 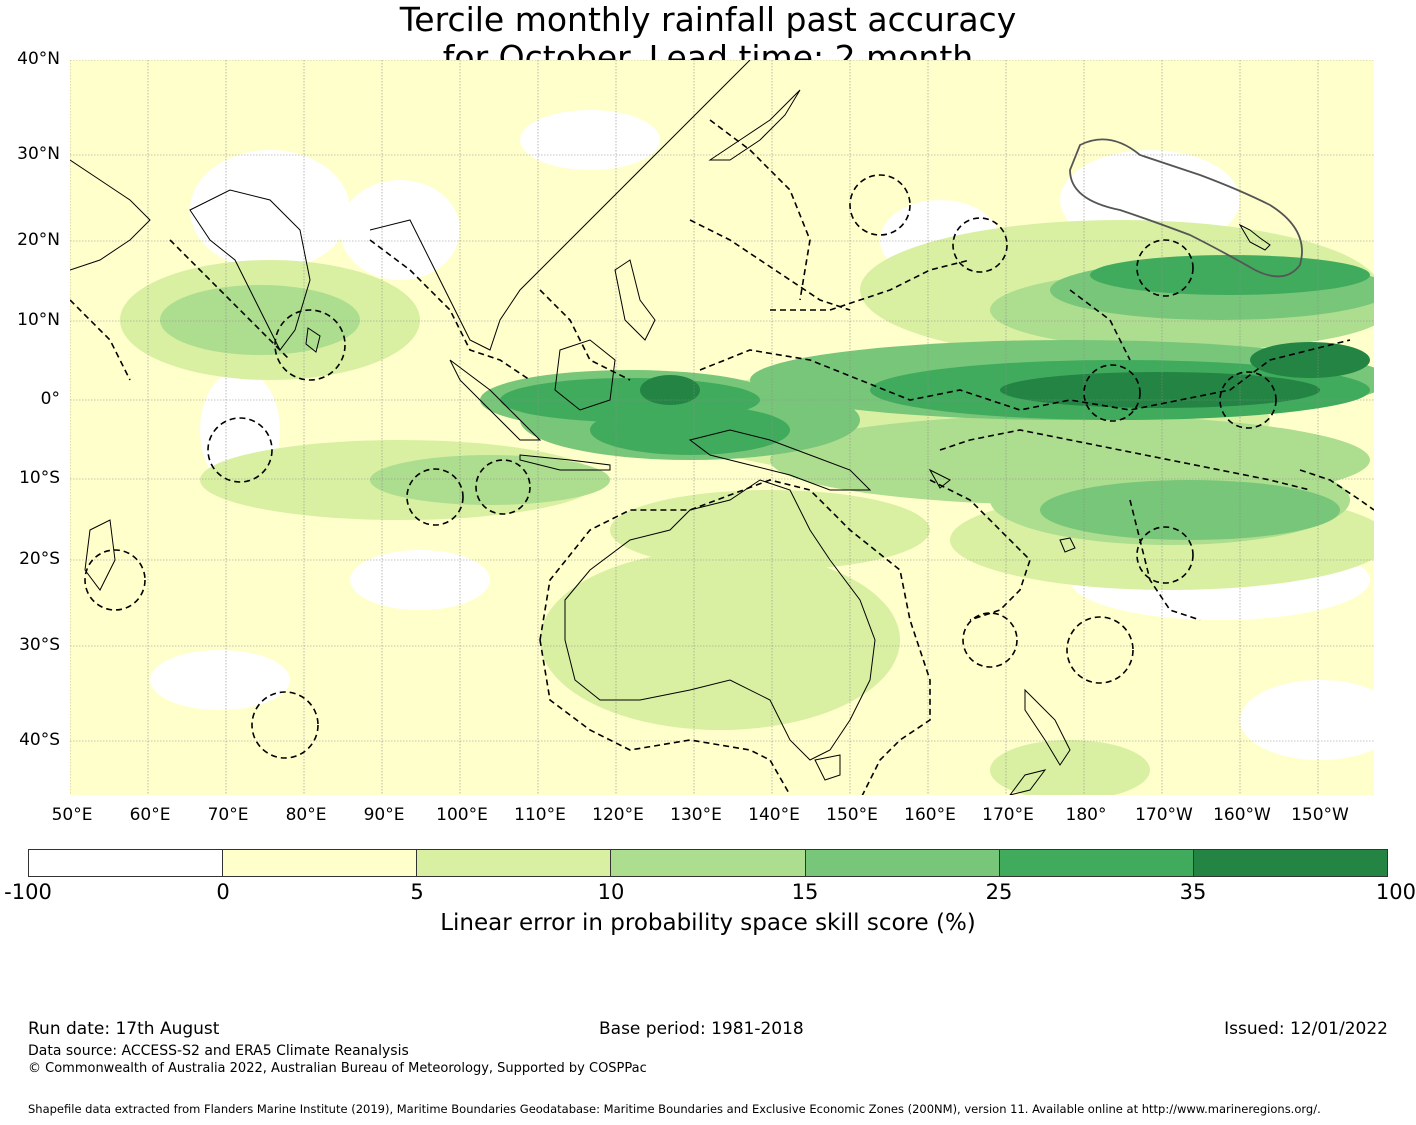 I want to click on lat-label-0: 0°, so click(x=50, y=399).